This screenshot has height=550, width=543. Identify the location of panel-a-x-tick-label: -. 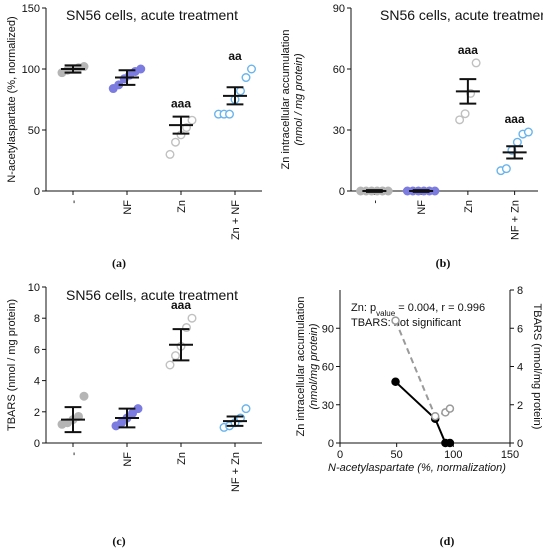
(74, 202).